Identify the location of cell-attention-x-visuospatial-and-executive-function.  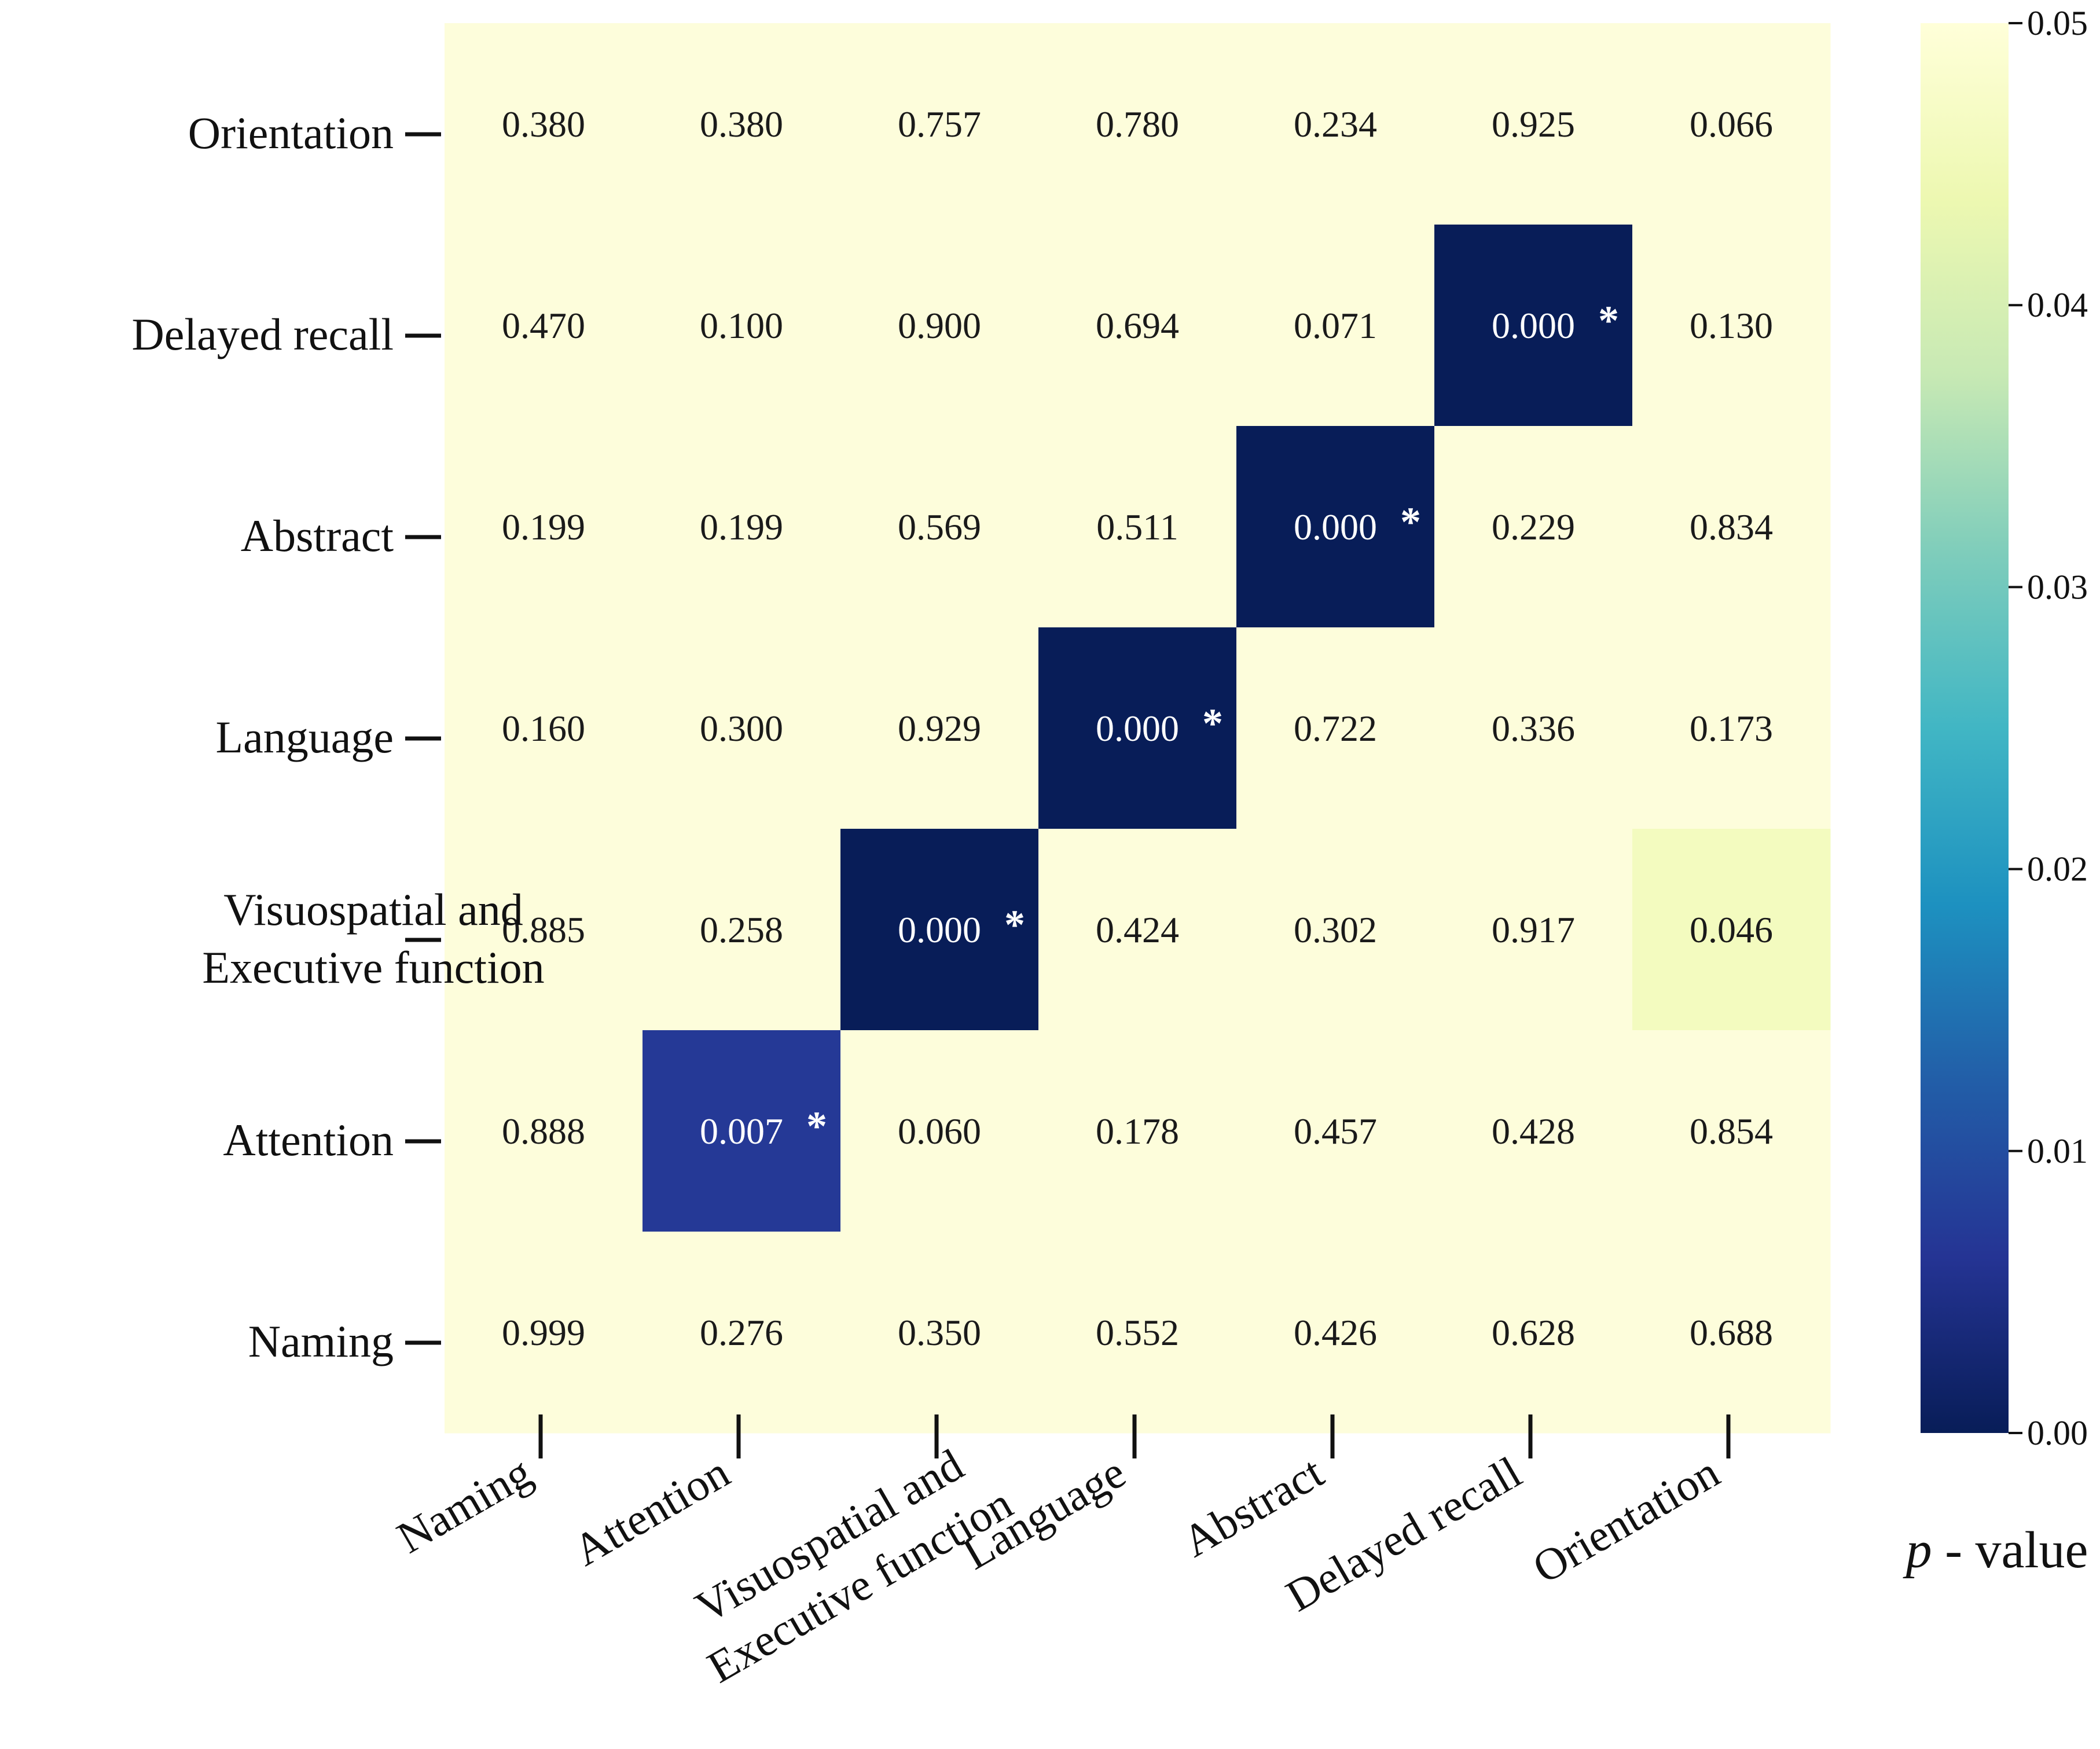
(940, 1131).